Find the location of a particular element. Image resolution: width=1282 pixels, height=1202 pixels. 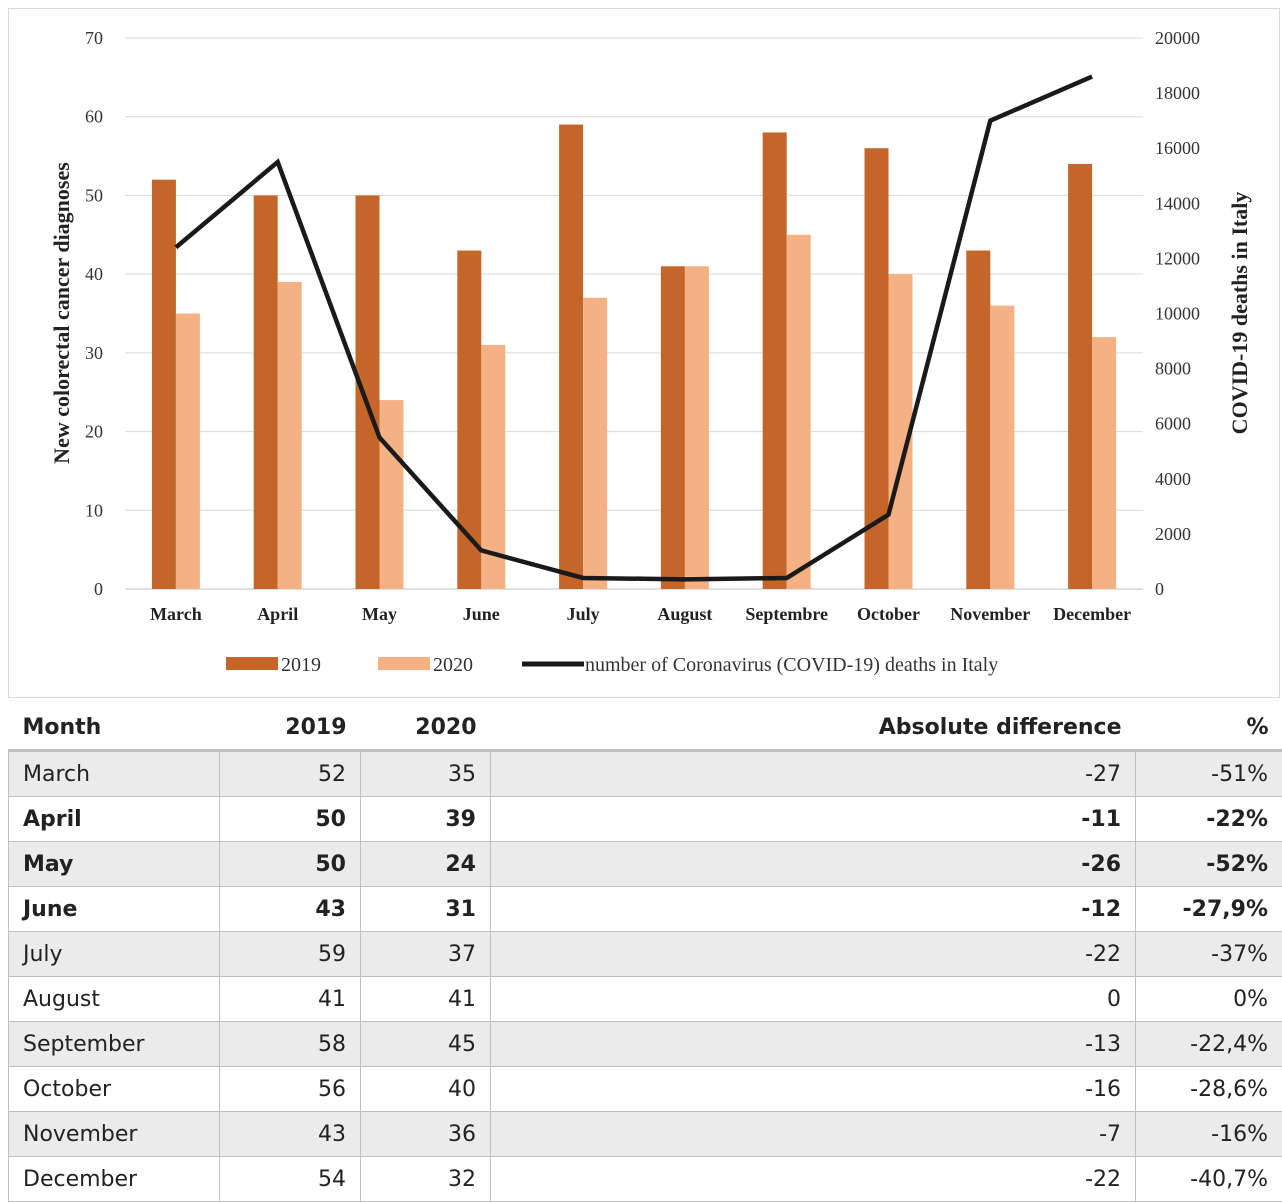

bar-2020-november is located at coordinates (1002, 447).